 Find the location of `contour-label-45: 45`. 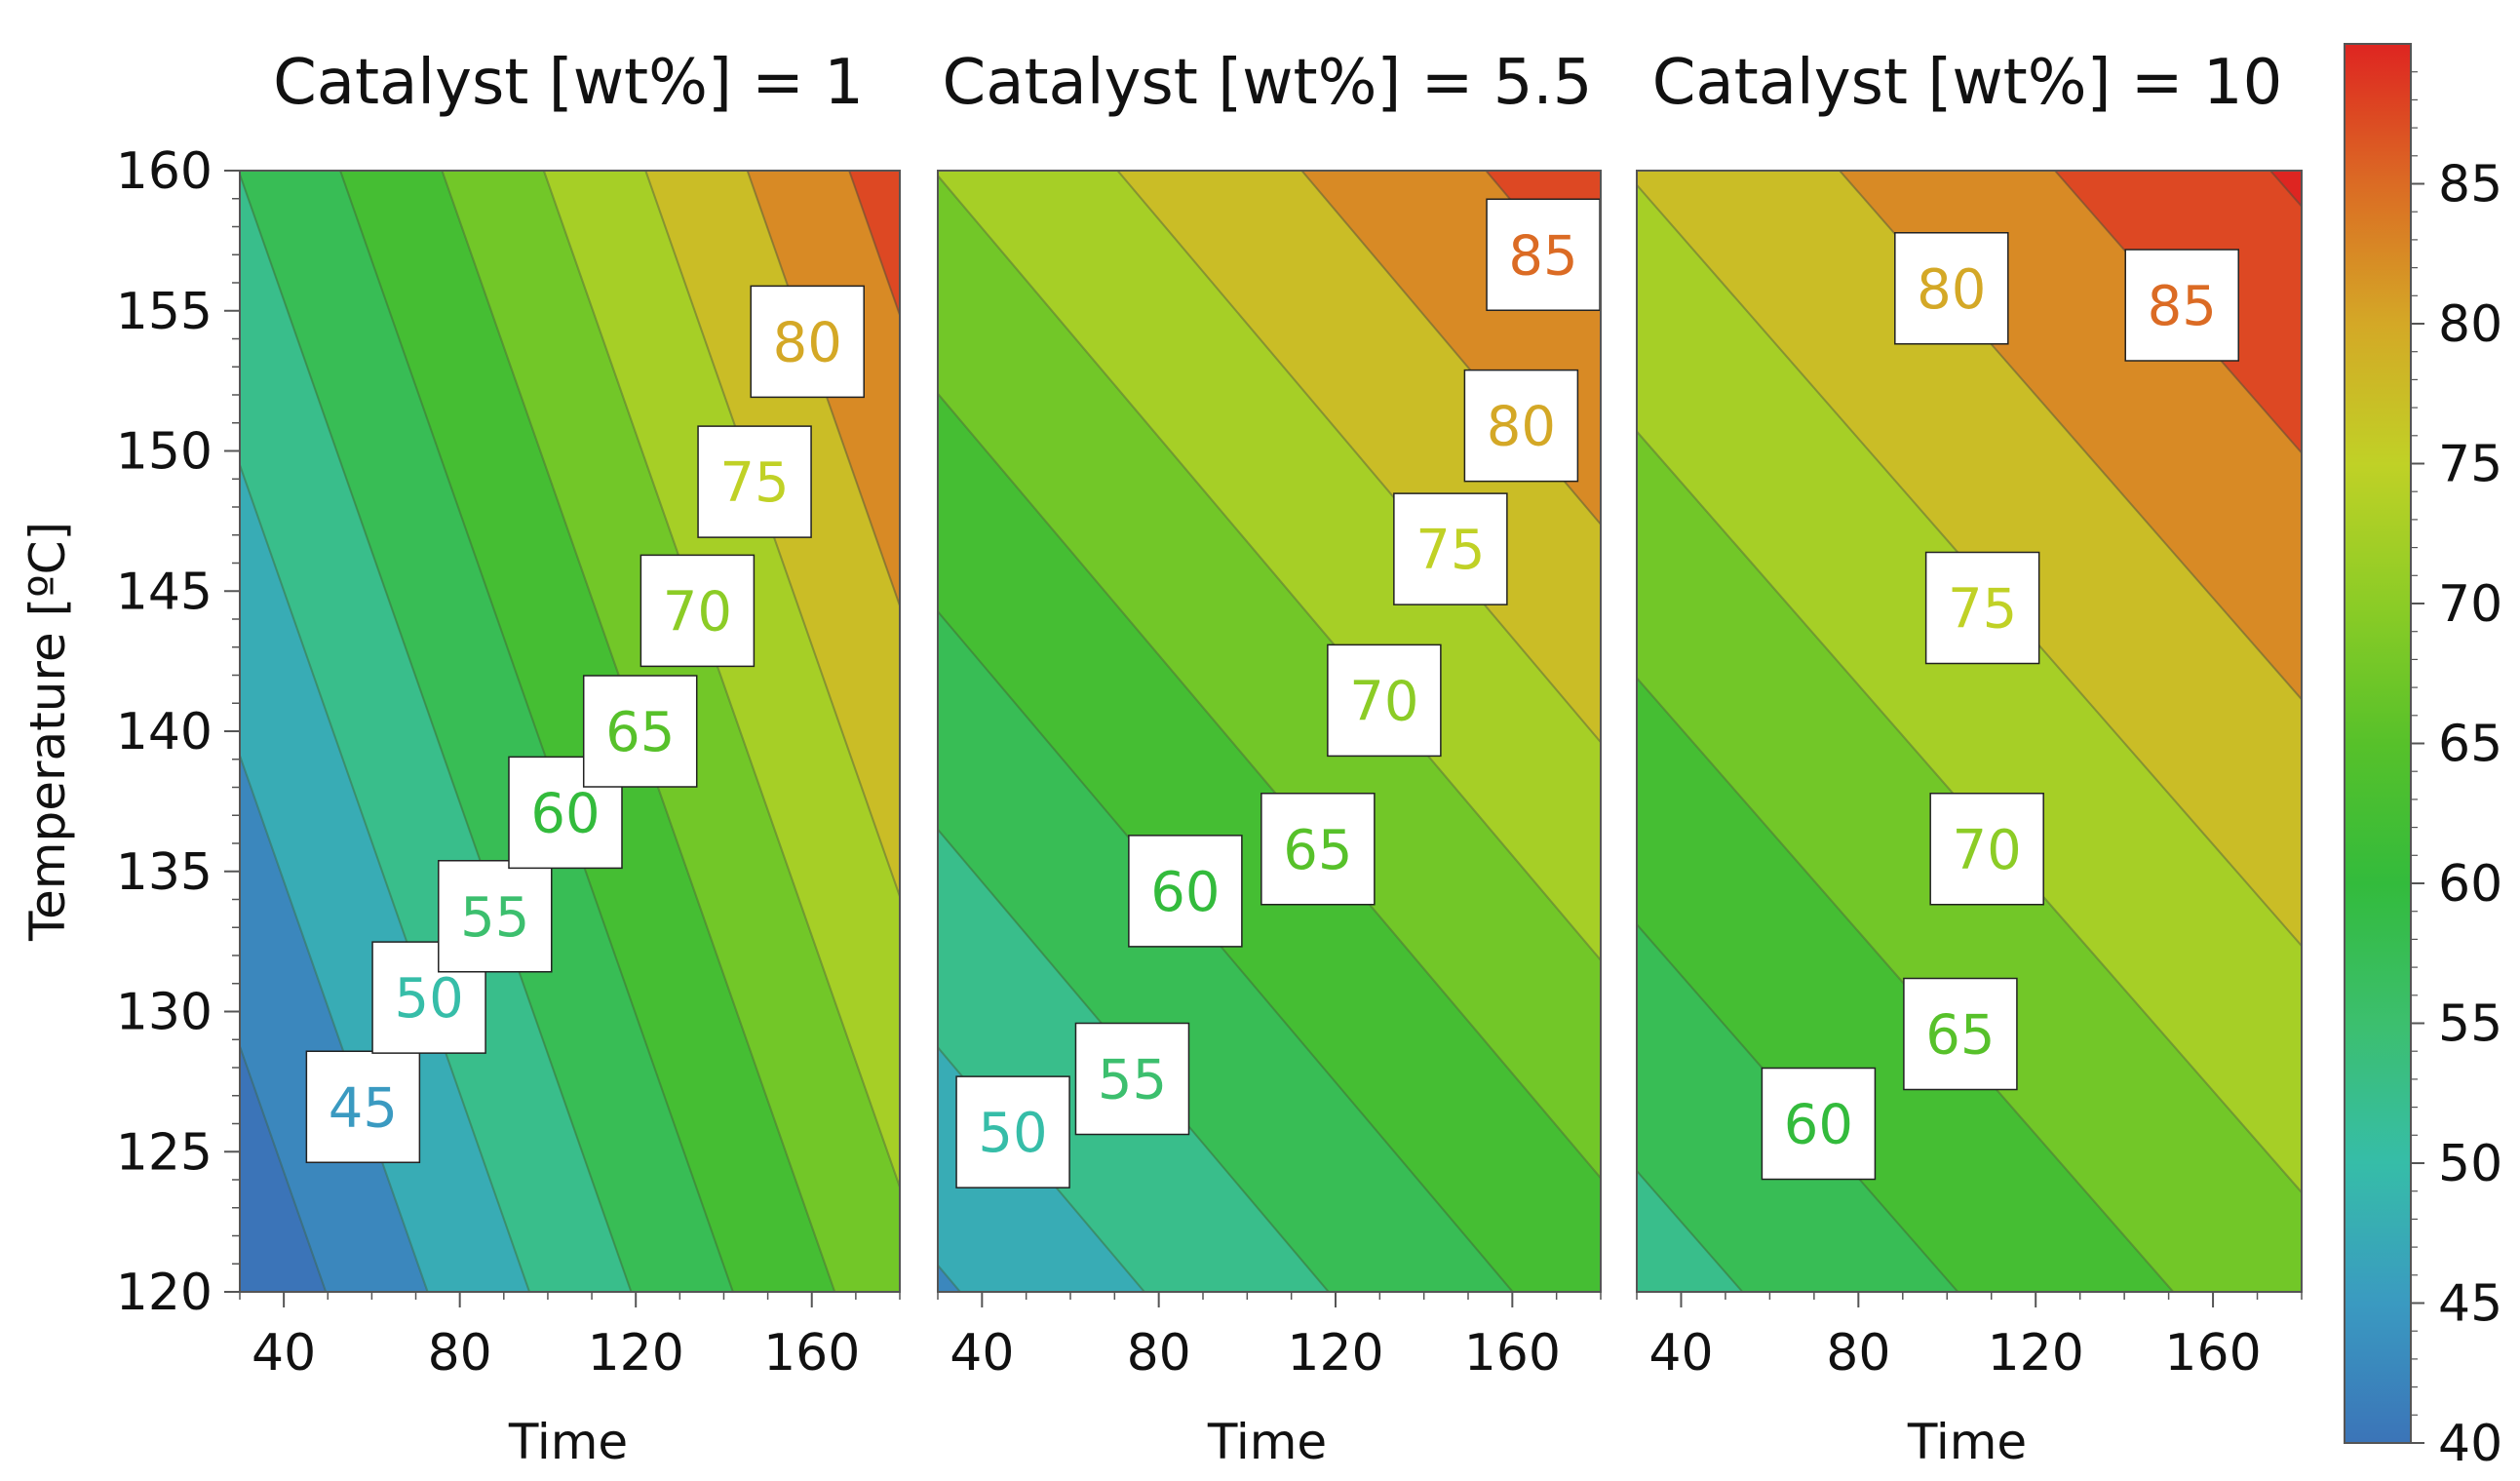

contour-label-45: 45 is located at coordinates (363, 1106).